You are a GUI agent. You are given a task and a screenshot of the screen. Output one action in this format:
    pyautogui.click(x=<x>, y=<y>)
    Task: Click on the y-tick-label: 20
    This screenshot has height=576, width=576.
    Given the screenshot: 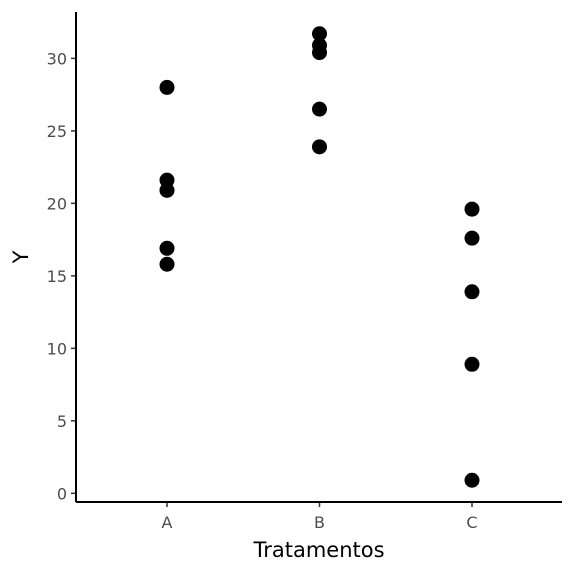 What is the action you would take?
    pyautogui.click(x=57, y=203)
    